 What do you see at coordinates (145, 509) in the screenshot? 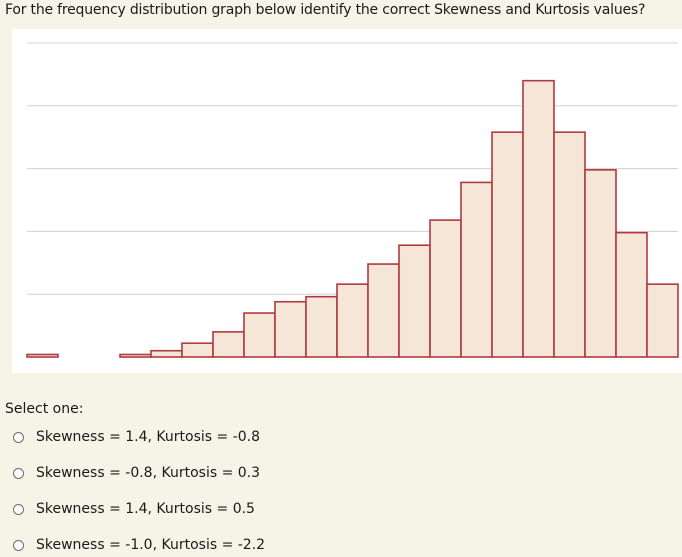
I see `option-label: Skewness = 1.4, Kurtosis = 0.5` at bounding box center [145, 509].